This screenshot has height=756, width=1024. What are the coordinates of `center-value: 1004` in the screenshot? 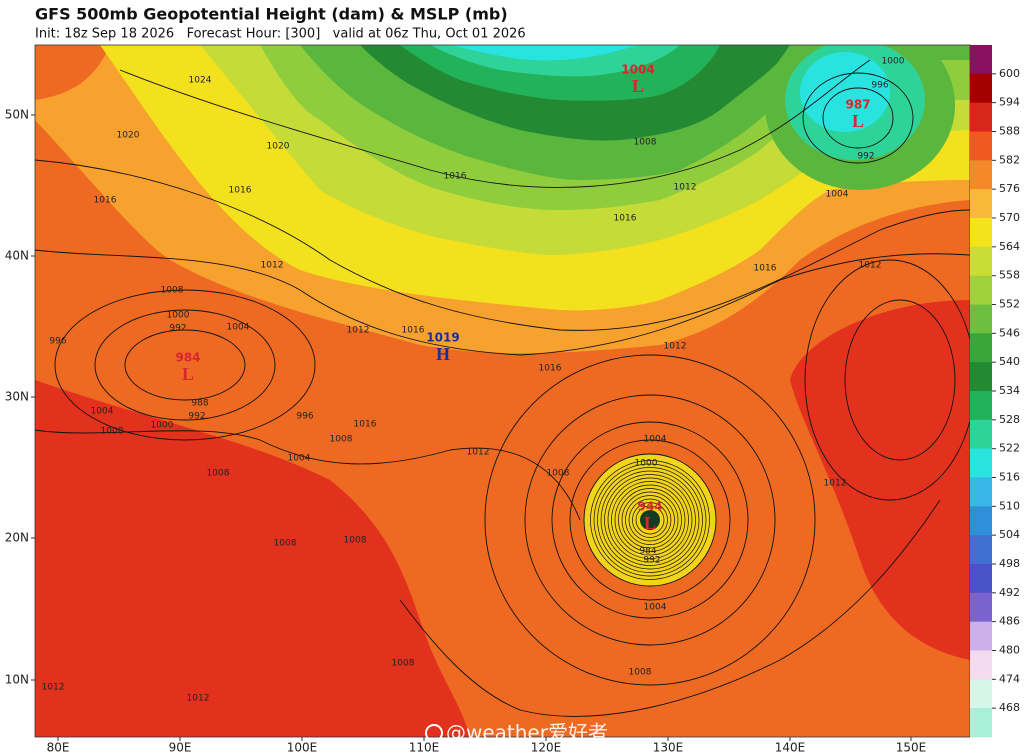 It's located at (637, 70).